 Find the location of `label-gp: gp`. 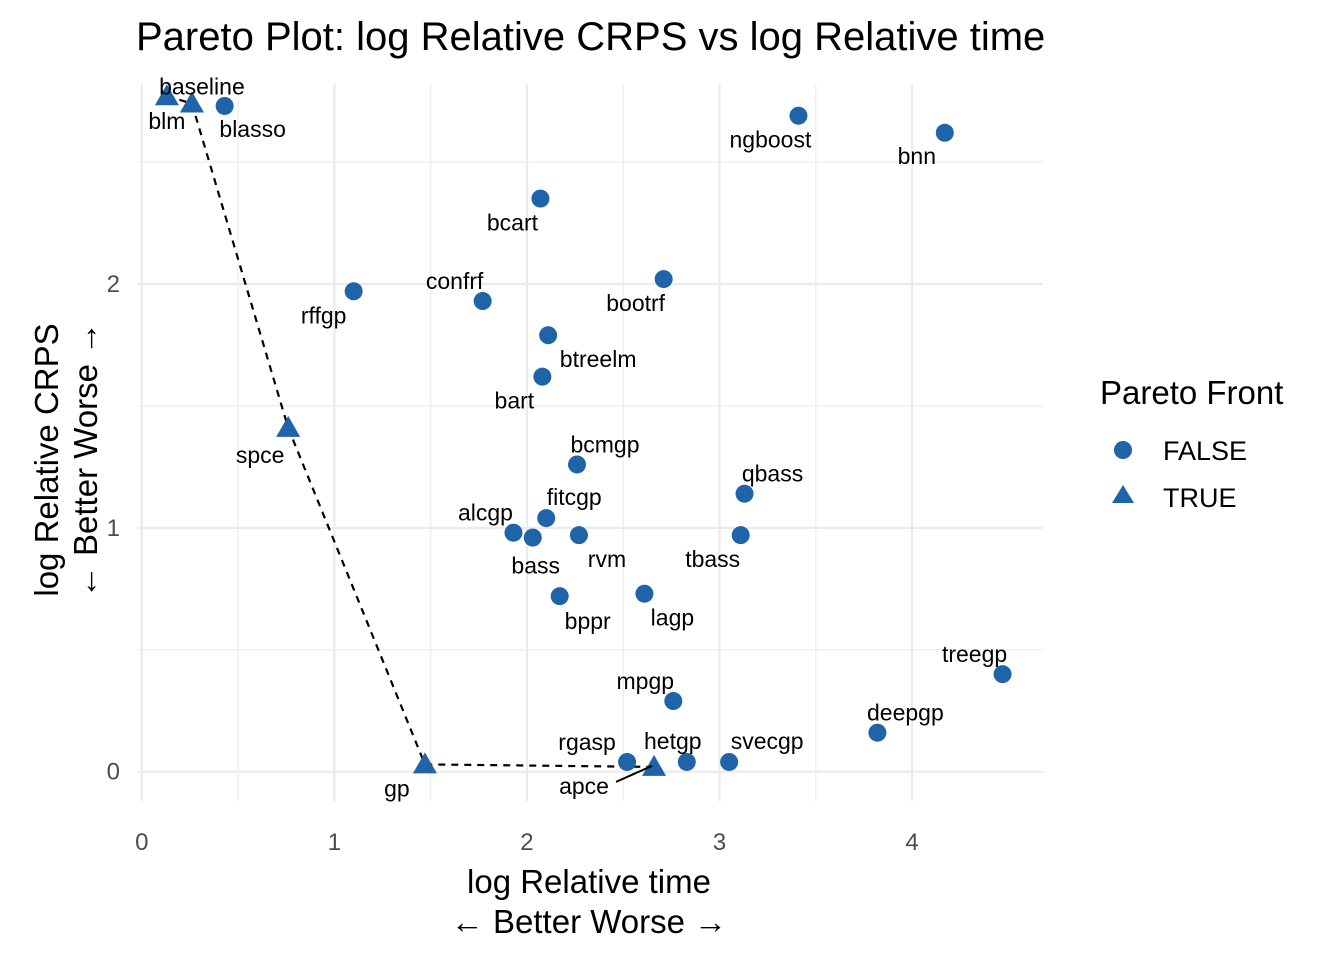

label-gp: gp is located at coordinates (397, 788).